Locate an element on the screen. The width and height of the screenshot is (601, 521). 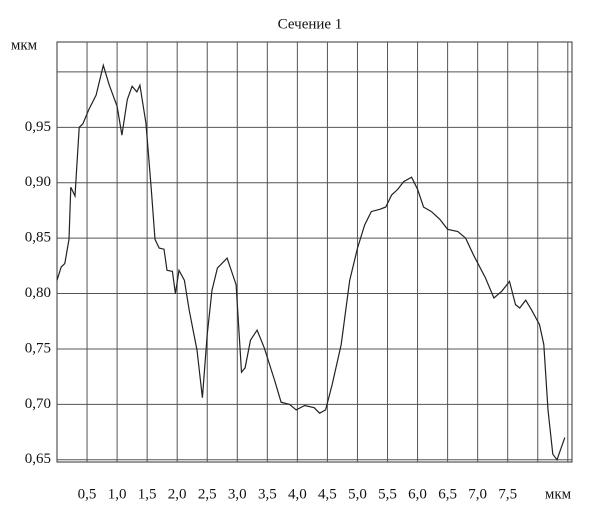
x-tick-label: 3,5 is located at coordinates (267, 494).